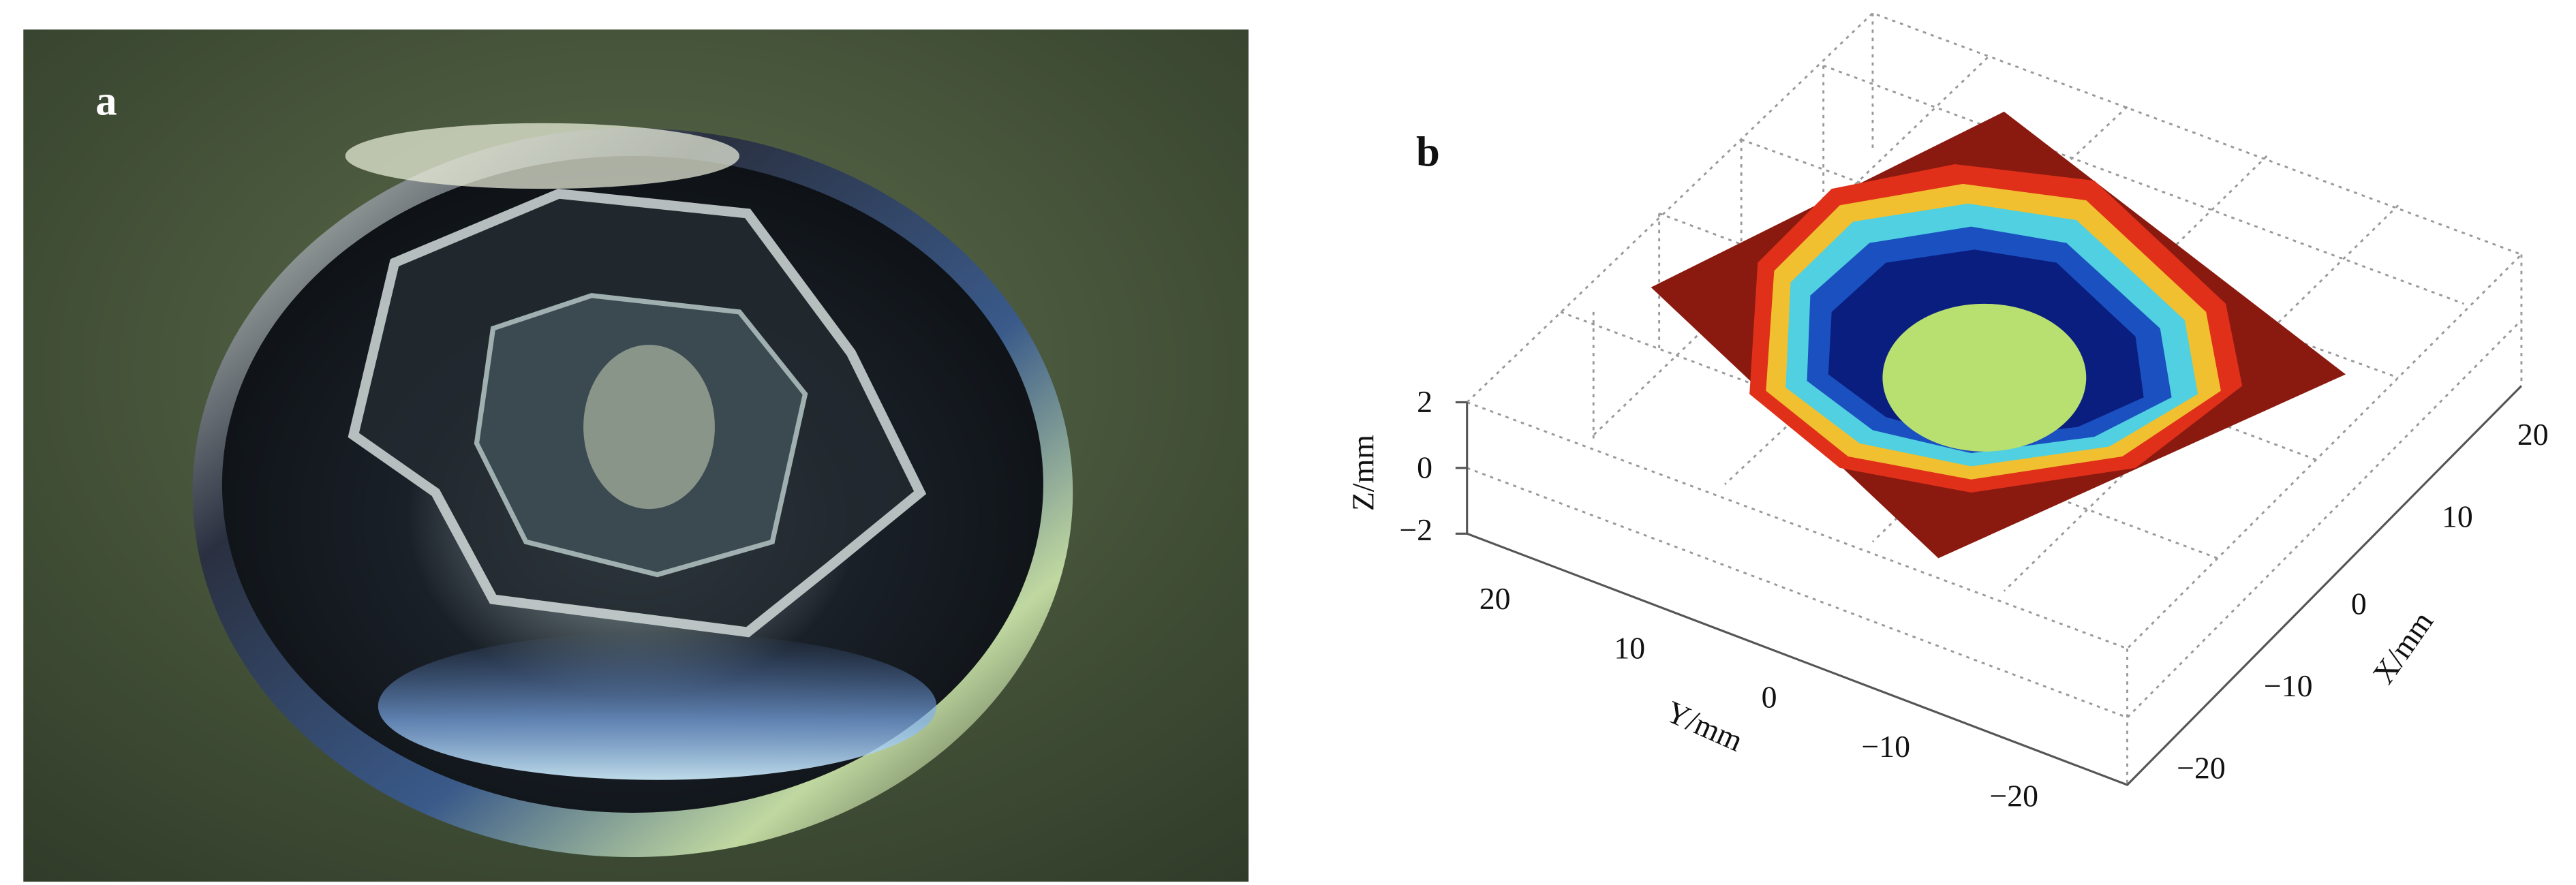  What do you see at coordinates (1998, 335) in the screenshot?
I see `surface` at bounding box center [1998, 335].